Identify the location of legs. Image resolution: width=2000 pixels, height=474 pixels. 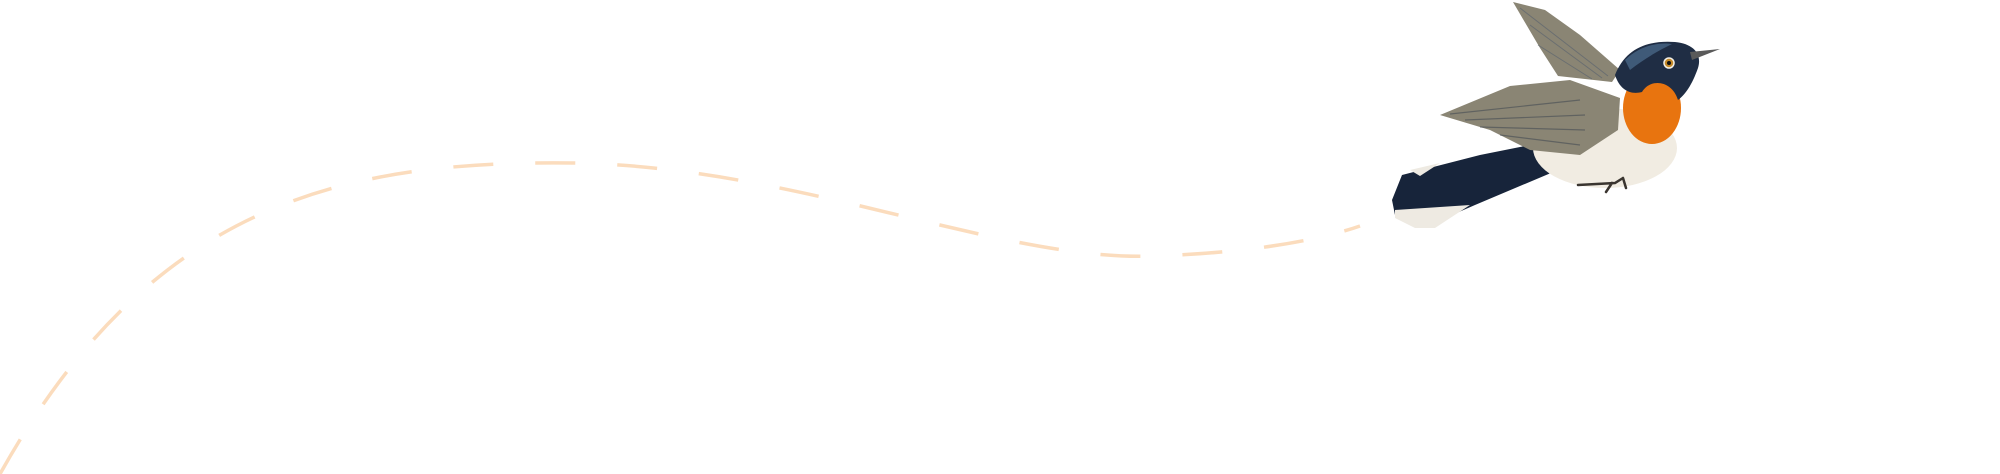
(1602, 185).